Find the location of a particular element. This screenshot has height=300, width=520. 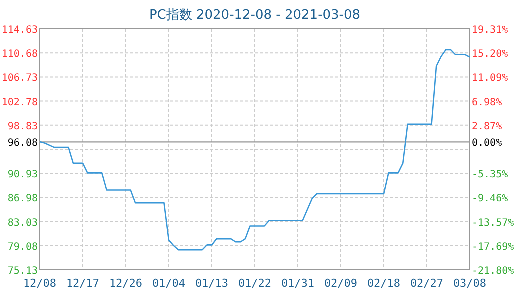

y-tick-label: 83.03 is located at coordinates (23, 223).